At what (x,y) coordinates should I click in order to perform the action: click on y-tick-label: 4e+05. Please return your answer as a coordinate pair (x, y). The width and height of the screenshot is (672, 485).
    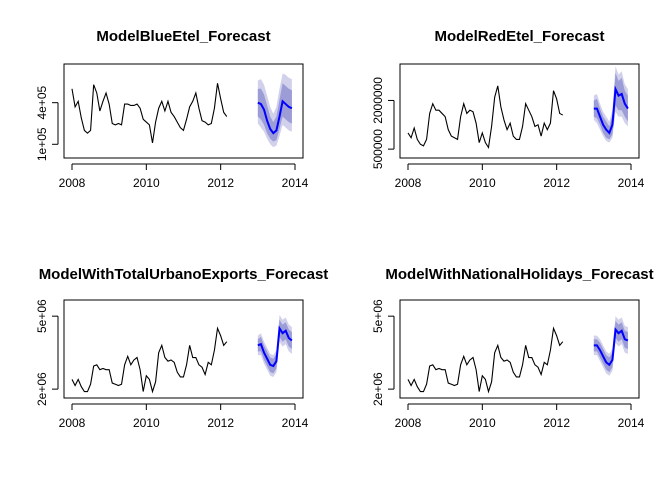
    Looking at the image, I should click on (42, 102).